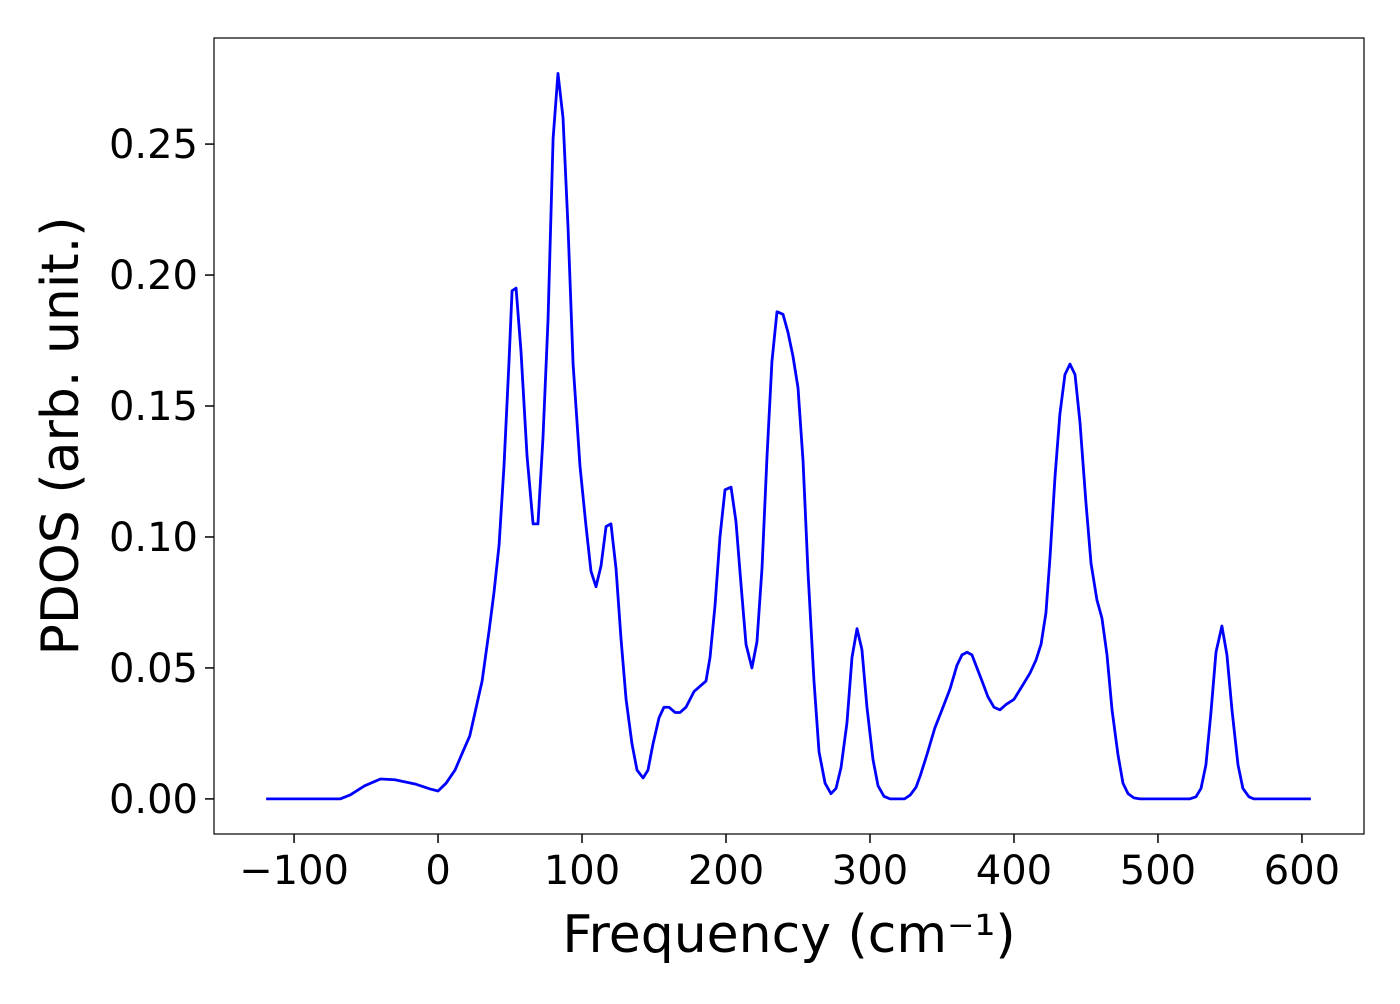 The height and width of the screenshot is (1004, 1400). Describe the element at coordinates (153, 145) in the screenshot. I see `y-tick-label: 0.25` at that location.